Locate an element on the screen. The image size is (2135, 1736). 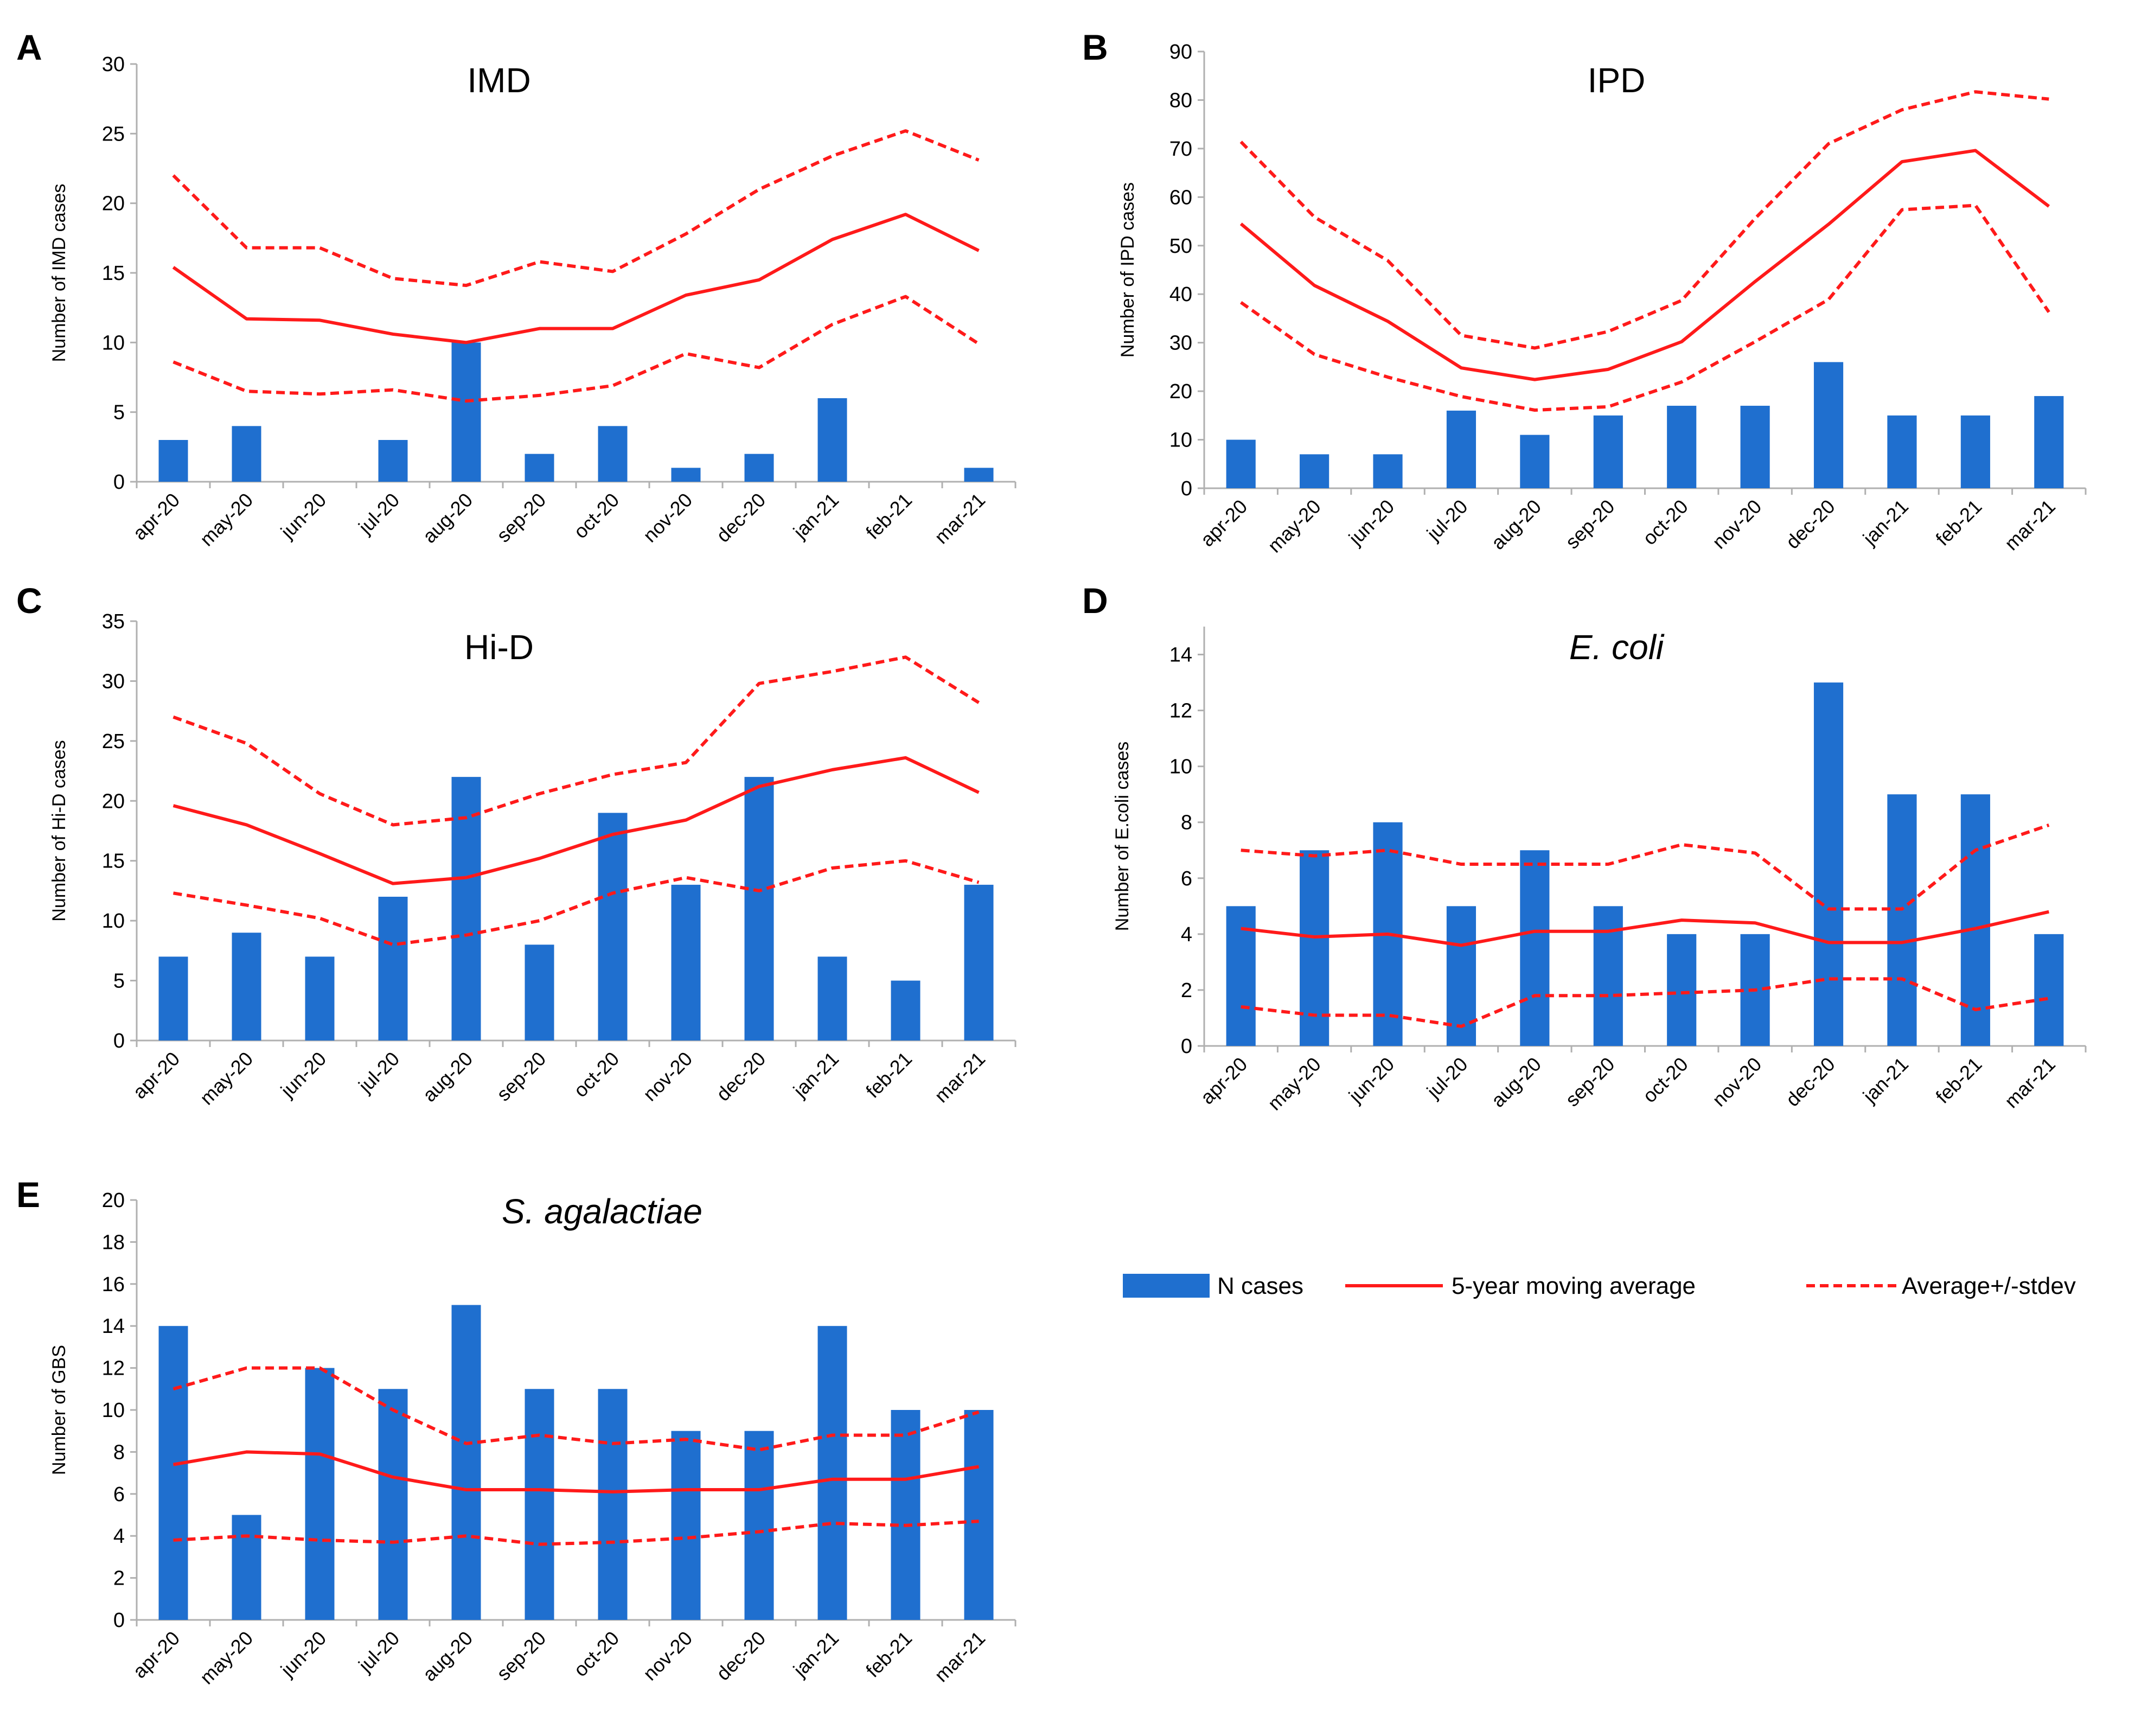
chart-title: Hi-D is located at coordinates (499, 647).